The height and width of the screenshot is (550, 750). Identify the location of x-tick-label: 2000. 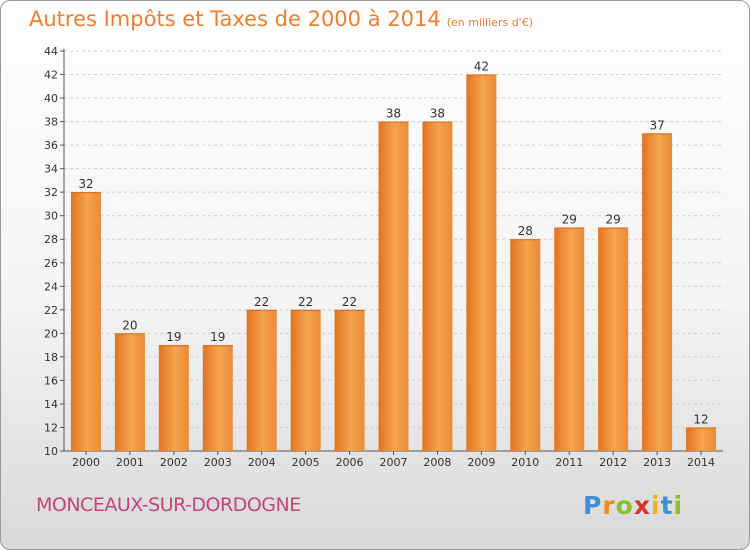
(86, 462).